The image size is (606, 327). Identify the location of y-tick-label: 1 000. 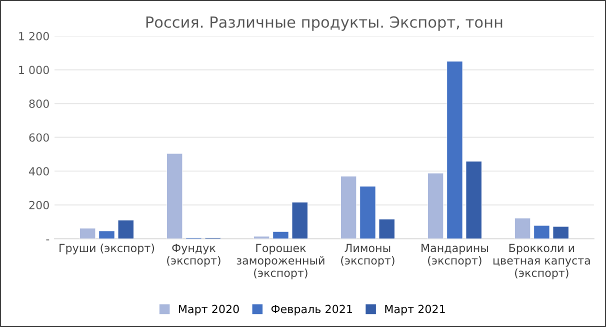
(34, 70).